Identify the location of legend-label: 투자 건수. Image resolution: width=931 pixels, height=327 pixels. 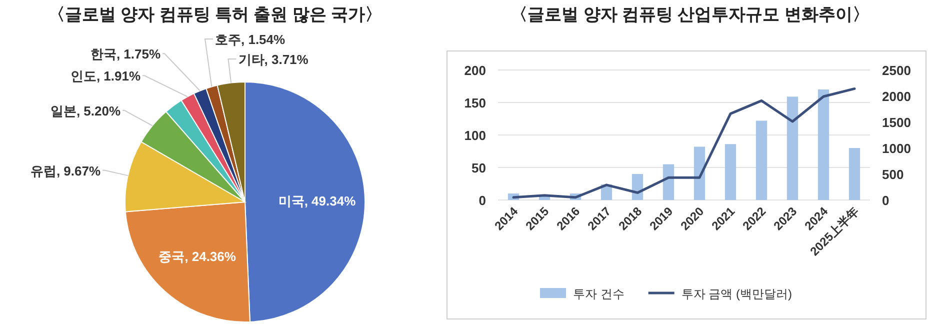
(598, 294).